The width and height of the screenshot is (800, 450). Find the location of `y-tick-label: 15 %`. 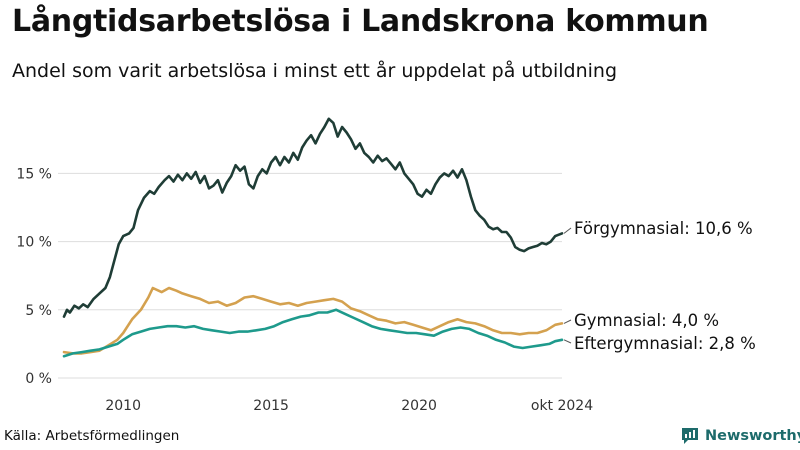

y-tick-label: 15 % is located at coordinates (34, 174).